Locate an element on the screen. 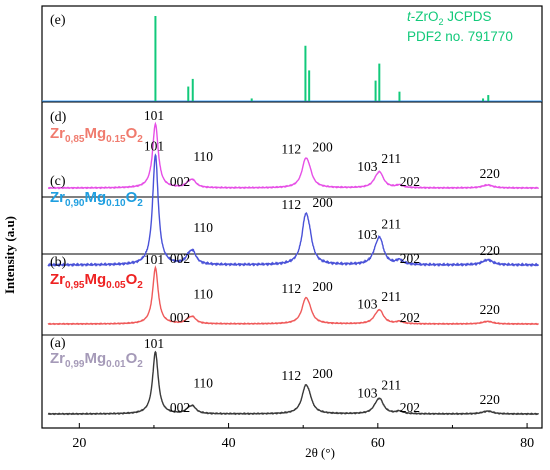 This screenshot has width=550, height=470. trace-a is located at coordinates (293, 383).